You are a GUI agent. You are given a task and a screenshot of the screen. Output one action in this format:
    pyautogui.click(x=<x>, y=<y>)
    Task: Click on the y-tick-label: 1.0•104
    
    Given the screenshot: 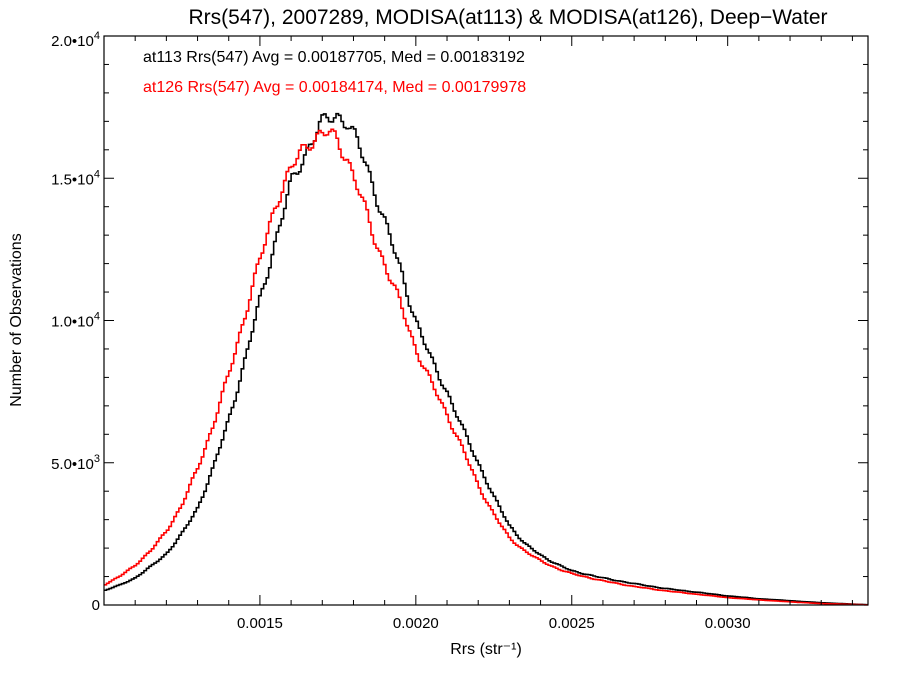 What is the action you would take?
    pyautogui.click(x=75, y=321)
    